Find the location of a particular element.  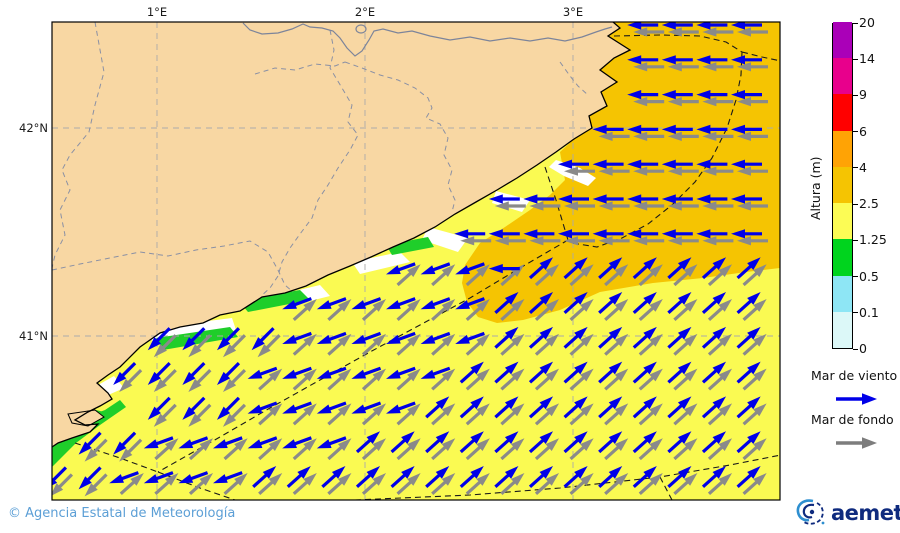

aemet-logo: aemet is located at coordinates (846, 513).